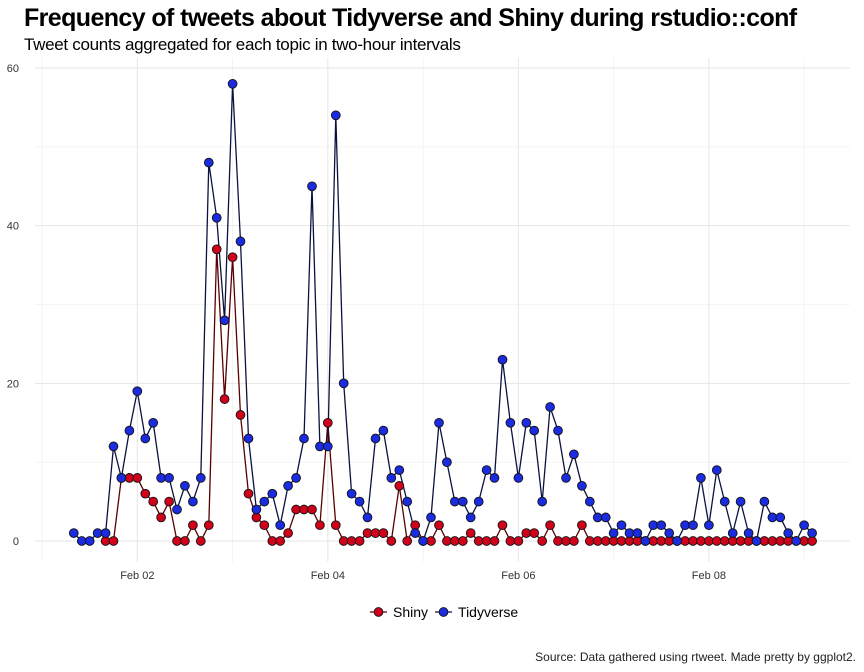 The height and width of the screenshot is (672, 864). What do you see at coordinates (518, 576) in the screenshot?
I see `x-tick-label: Feb 06` at bounding box center [518, 576].